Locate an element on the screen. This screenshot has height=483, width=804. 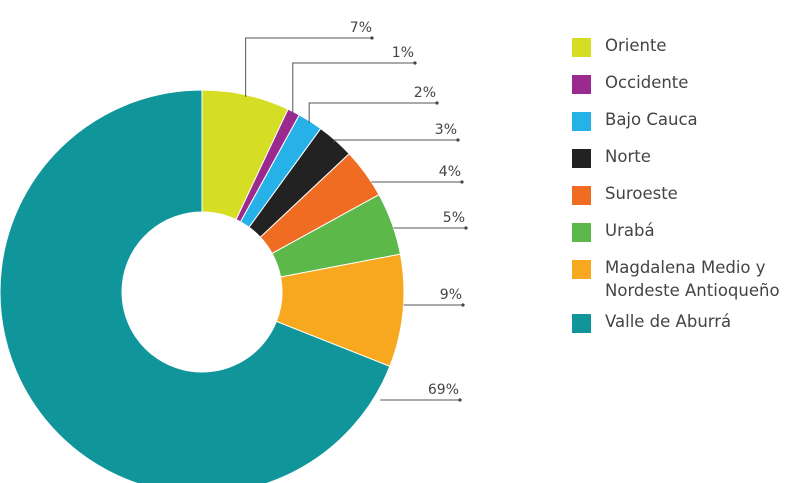
legend-item-magdalena-medio-nordeste: Magdalena Medio y Nordeste Antioqueño is located at coordinates (676, 283).